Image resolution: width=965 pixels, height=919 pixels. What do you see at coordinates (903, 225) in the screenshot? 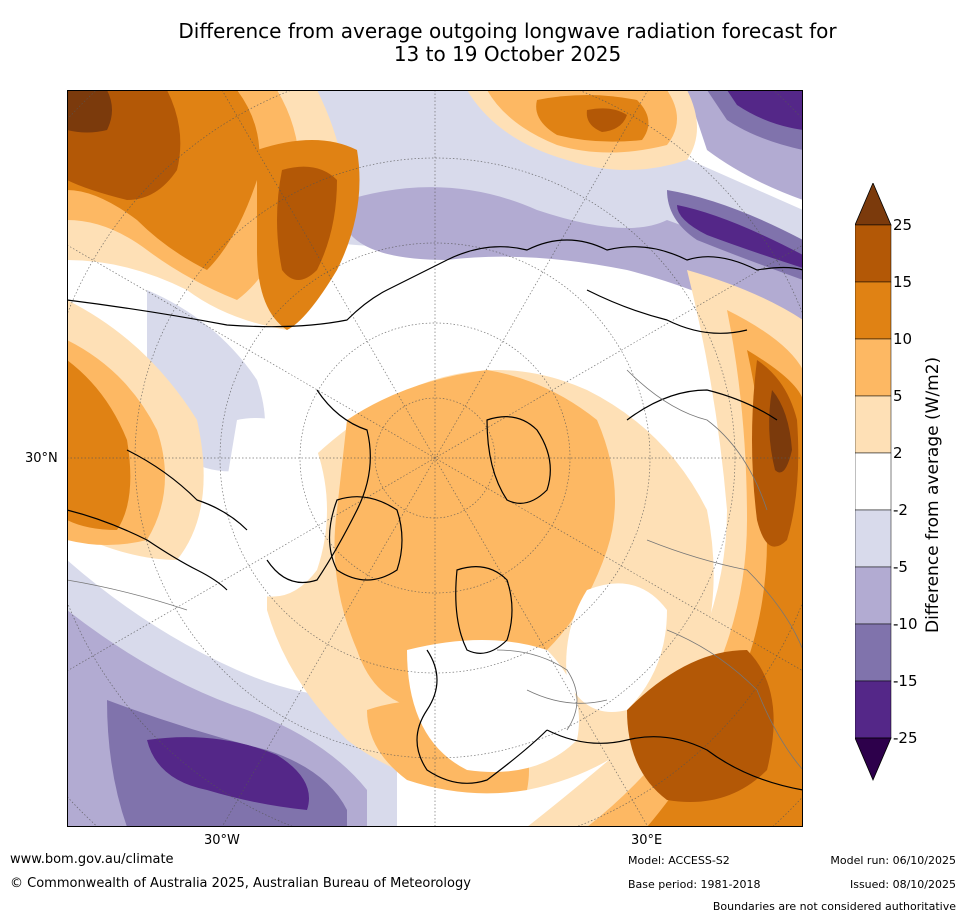
I see `colorbar-tick-label: 25` at bounding box center [903, 225].